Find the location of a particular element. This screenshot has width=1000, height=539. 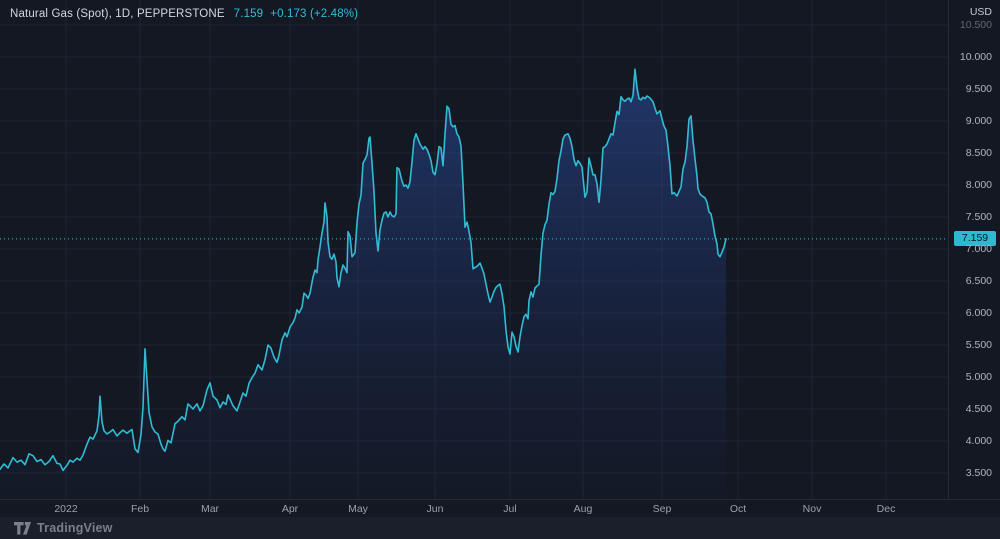

time-axis-label: May is located at coordinates (358, 509).